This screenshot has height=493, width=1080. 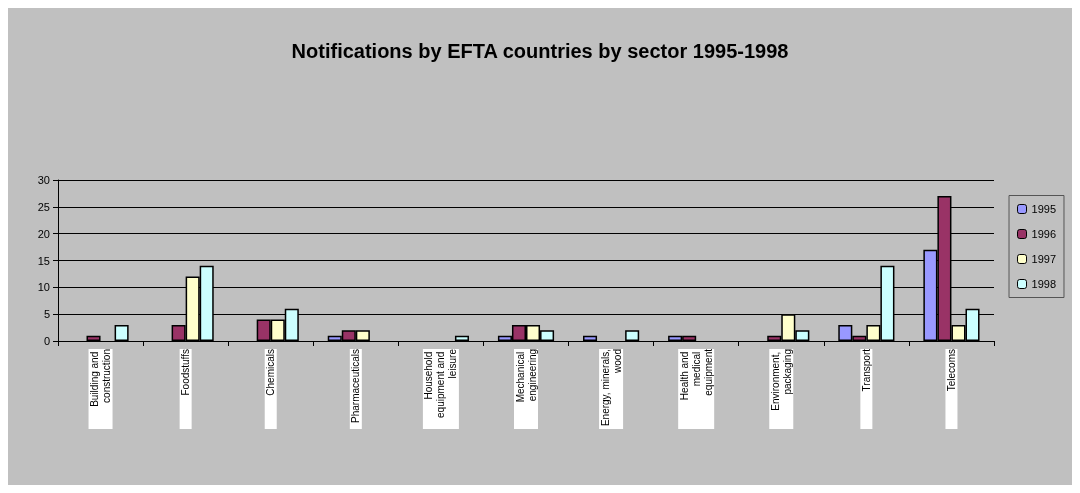 What do you see at coordinates (1044, 234) in the screenshot?
I see `legend-label: 1996` at bounding box center [1044, 234].